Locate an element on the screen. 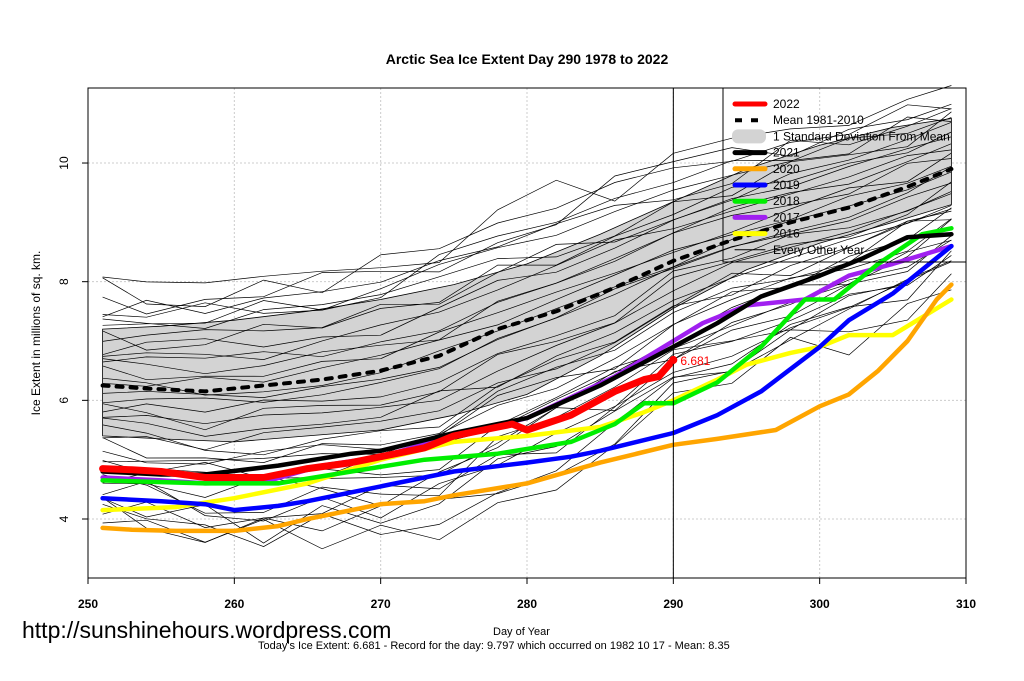 Image resolution: width=1024 pixels, height=681 pixels. legend-label: 2022 is located at coordinates (786, 104).